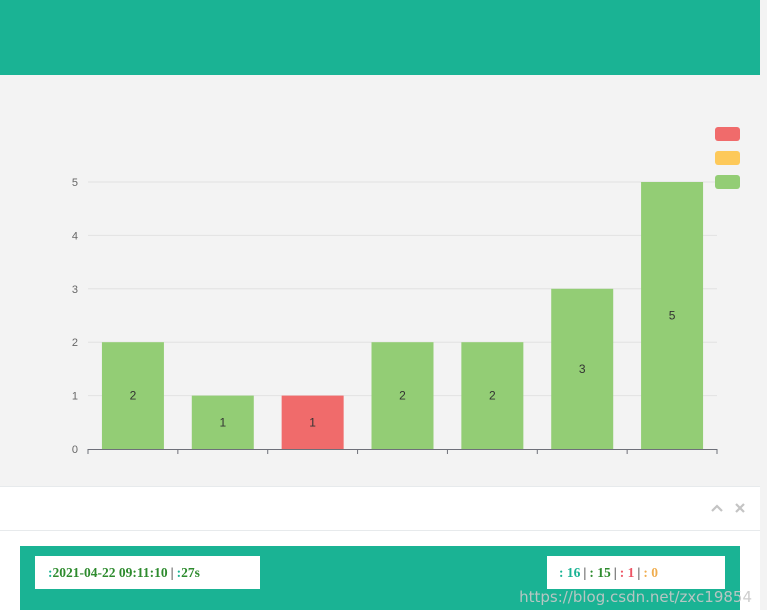 Image resolution: width=767 pixels, height=610 pixels. I want to click on watermark: https://blog.csdn.net/zxc19854, so click(635, 597).